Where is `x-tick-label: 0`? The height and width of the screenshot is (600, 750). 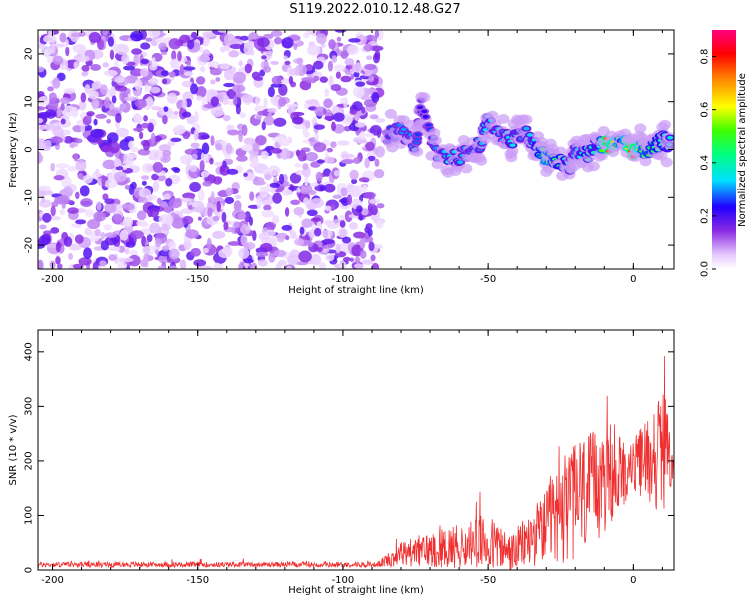
x-tick-label: 0 is located at coordinates (633, 279).